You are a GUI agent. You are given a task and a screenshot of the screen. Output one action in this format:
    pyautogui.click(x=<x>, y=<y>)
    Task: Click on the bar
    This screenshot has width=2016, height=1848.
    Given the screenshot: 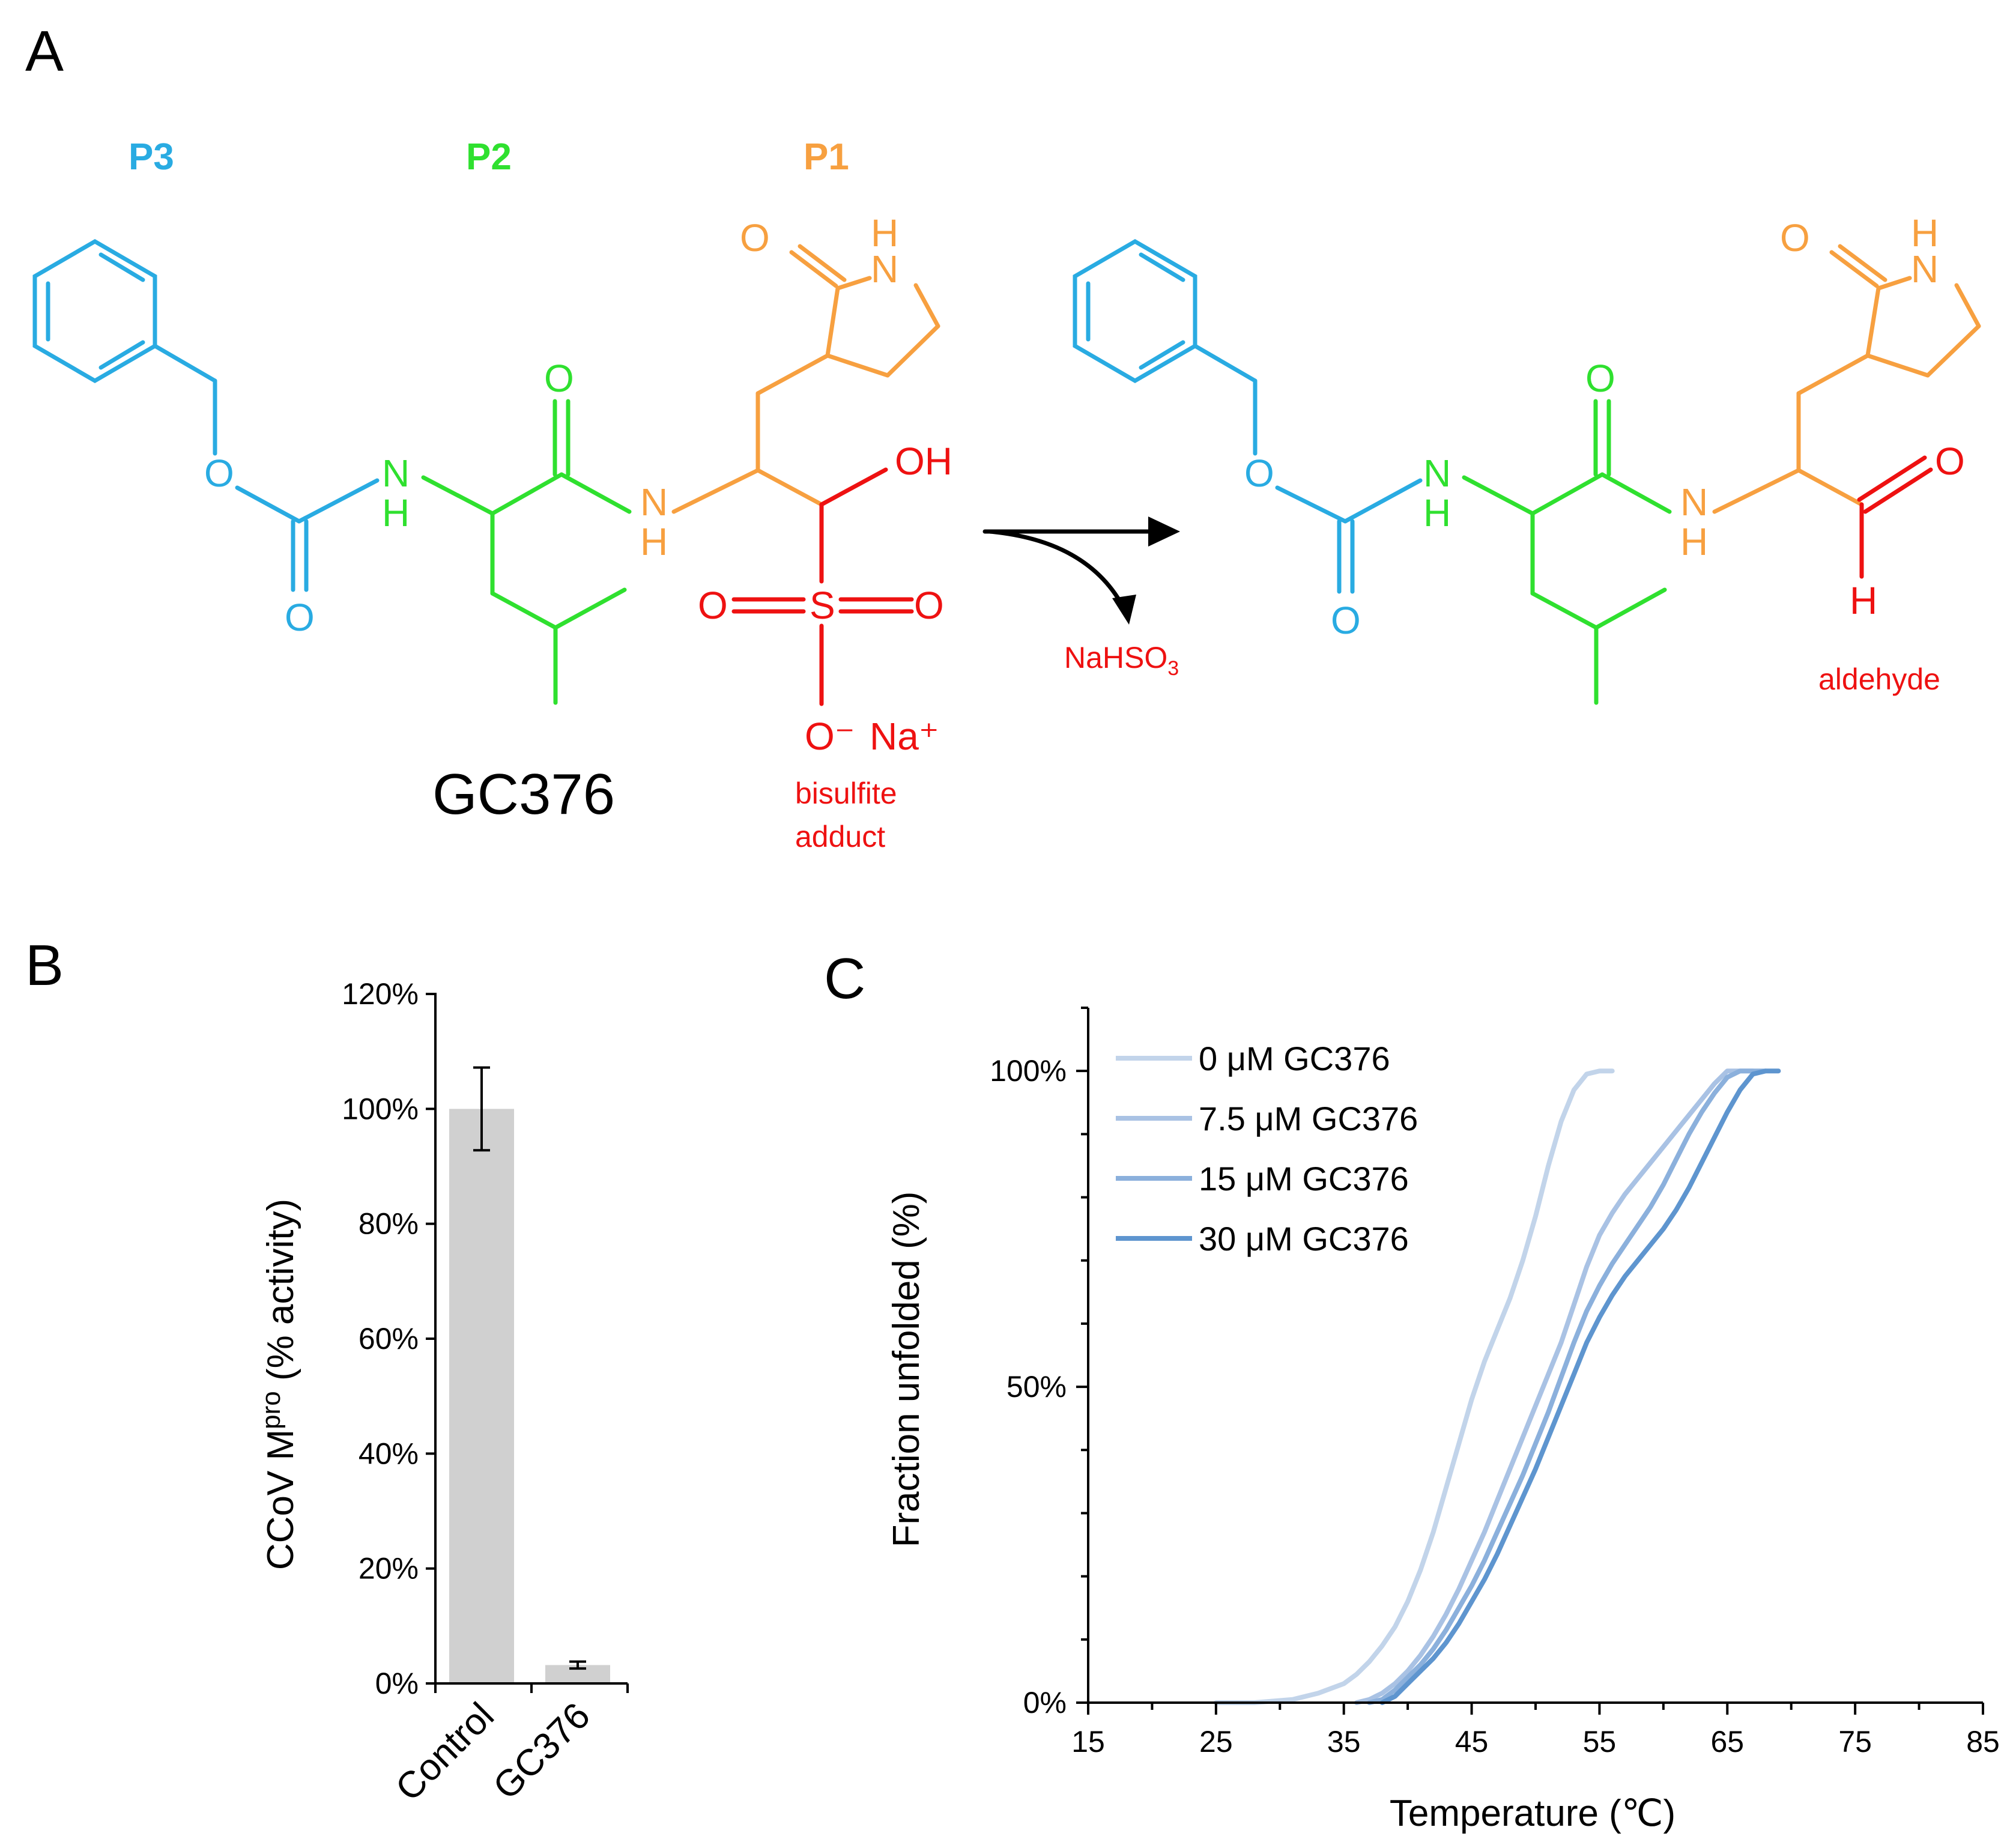 What is the action you would take?
    pyautogui.click(x=481, y=1396)
    